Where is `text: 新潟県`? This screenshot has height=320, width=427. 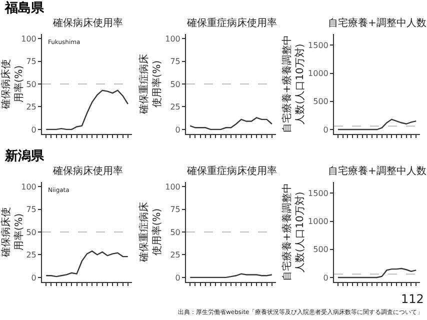 text: 新潟県 is located at coordinates (24, 156).